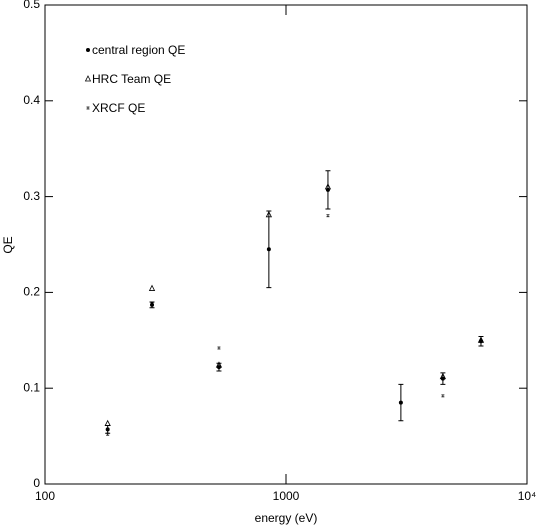 The image size is (538, 532). What do you see at coordinates (131, 79) in the screenshot?
I see `legend-label: HRC Team QE` at bounding box center [131, 79].